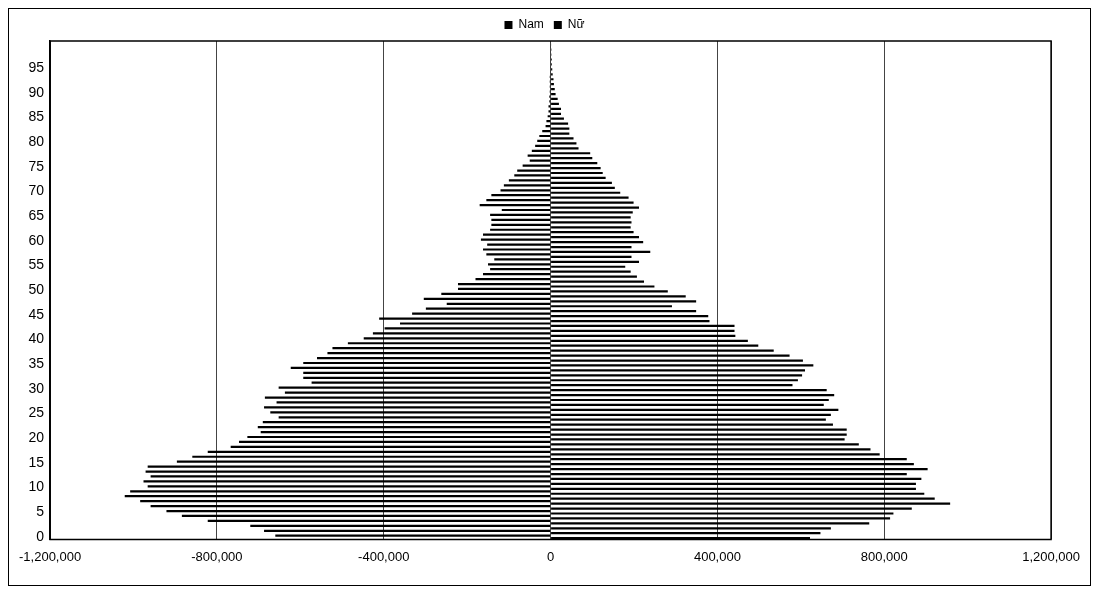  What do you see at coordinates (36, 313) in the screenshot?
I see `y-tick-label: 45` at bounding box center [36, 313].